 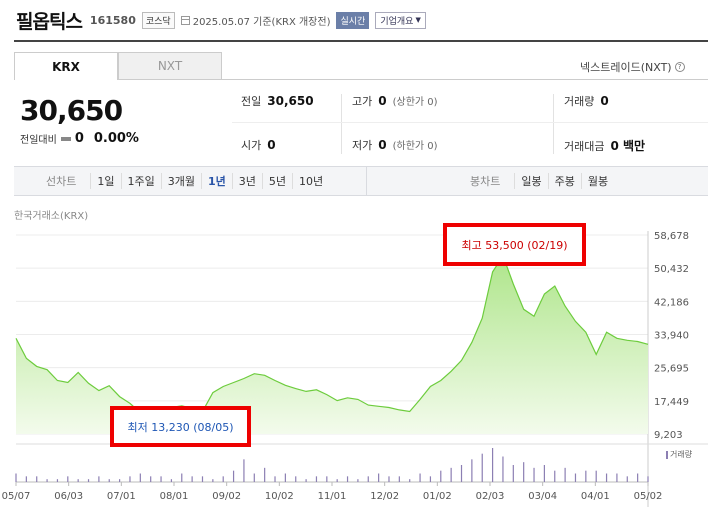 I want to click on x-tick-label: 03/04, so click(x=542, y=496).